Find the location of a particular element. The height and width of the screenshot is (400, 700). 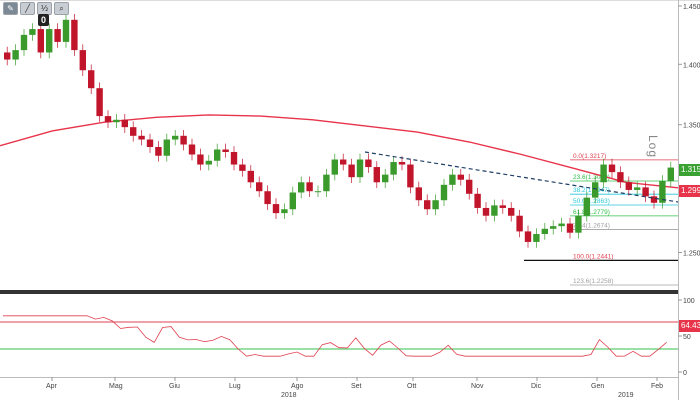

month-label: Set is located at coordinates (356, 386).